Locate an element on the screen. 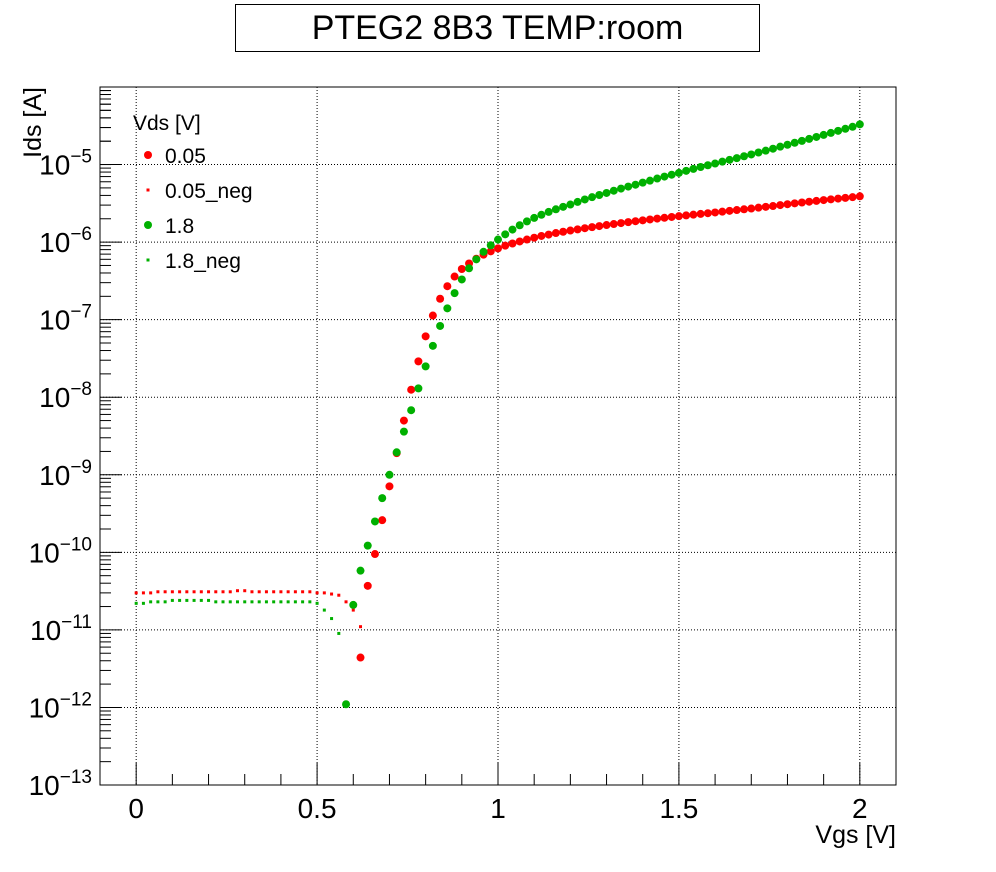 Image resolution: width=996 pixels, height=872 pixels. x-tick-label: 0.5 is located at coordinates (317, 808).